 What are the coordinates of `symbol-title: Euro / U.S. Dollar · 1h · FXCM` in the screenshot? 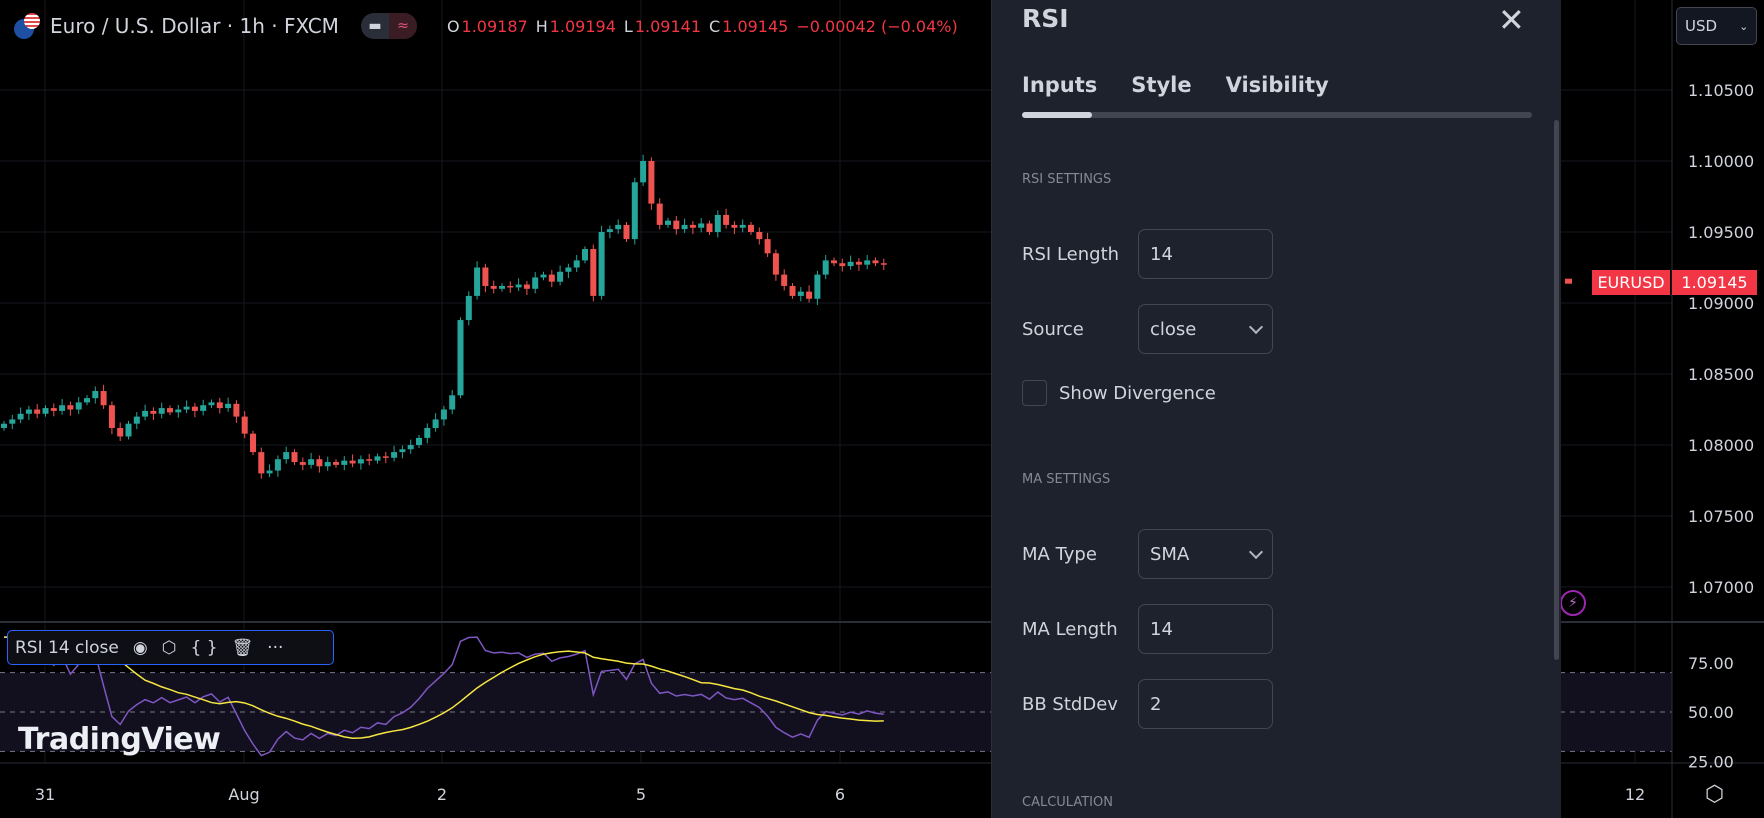 It's located at (194, 26).